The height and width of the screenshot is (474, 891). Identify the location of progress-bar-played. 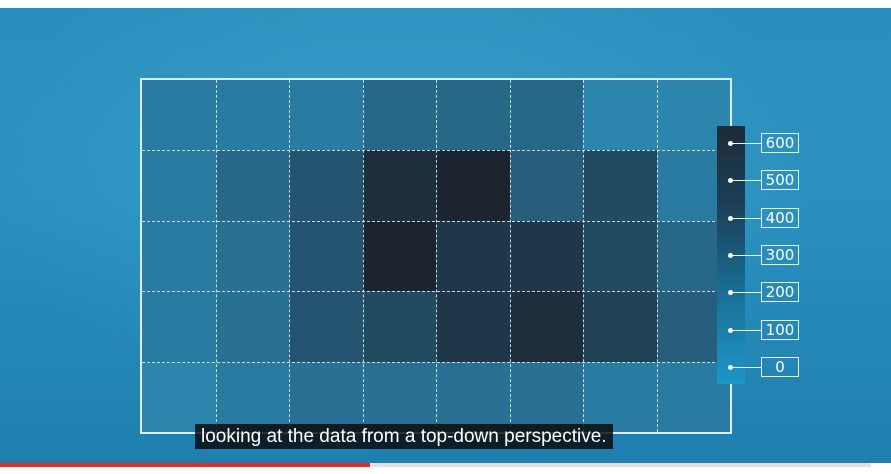
(185, 465).